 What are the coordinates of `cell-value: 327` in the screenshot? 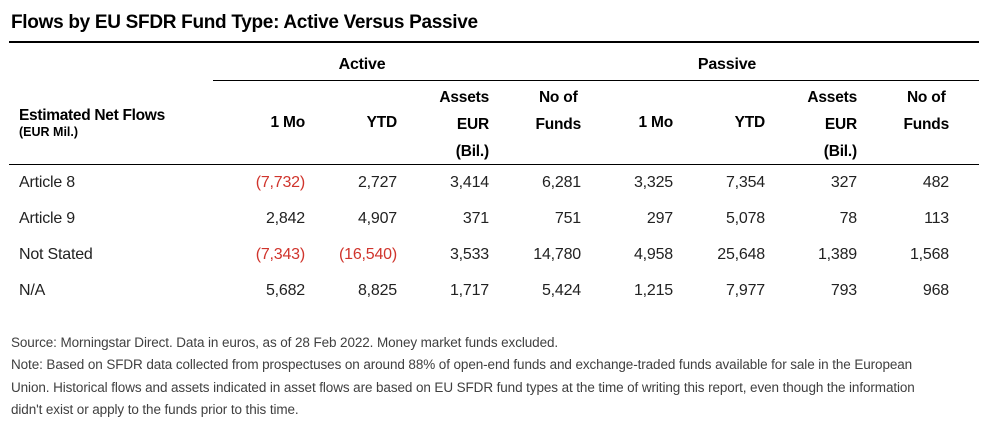 It's located at (843, 182).